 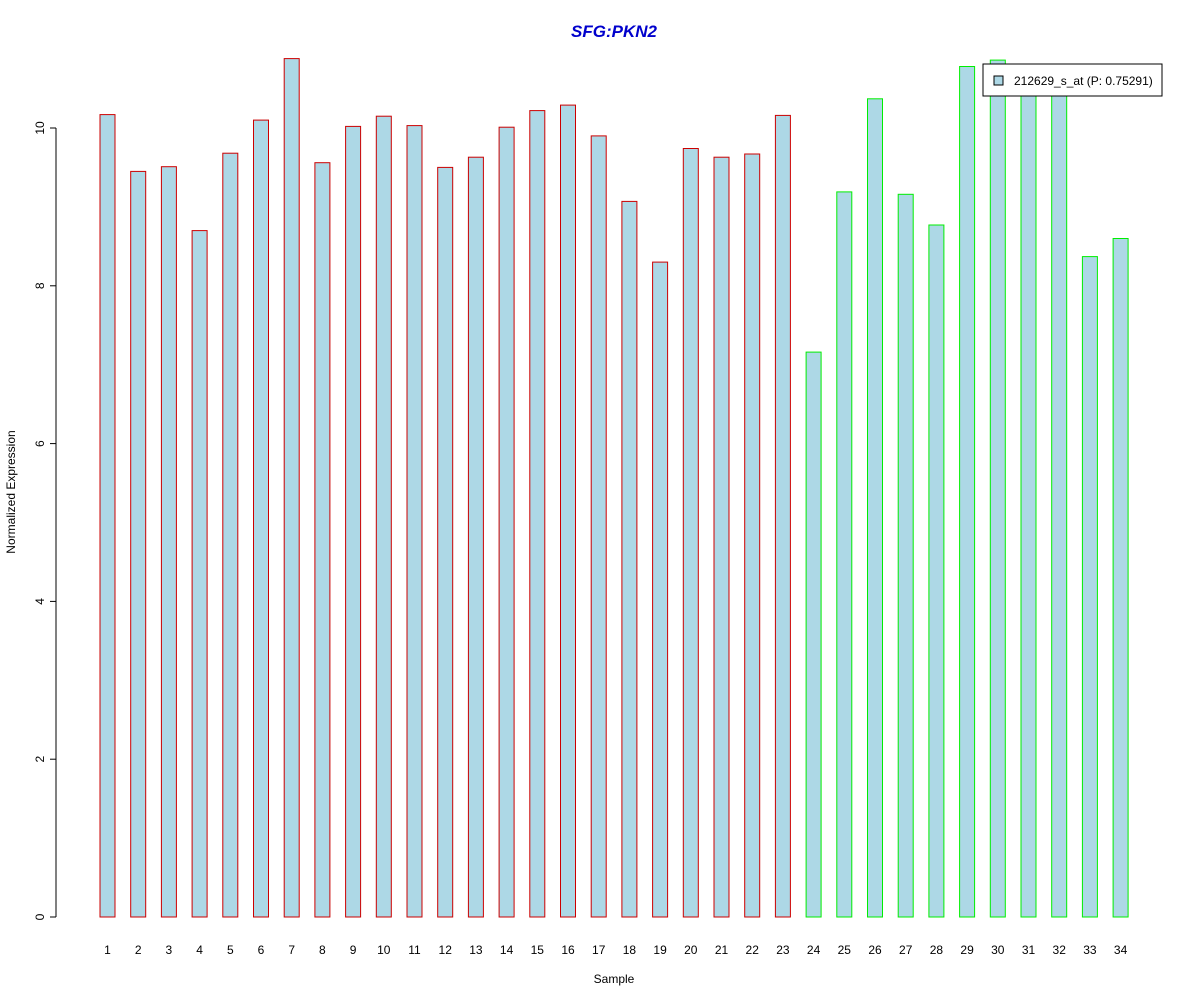 I want to click on legend: 212629_s_at (P: 0.75291), so click(x=1072, y=80).